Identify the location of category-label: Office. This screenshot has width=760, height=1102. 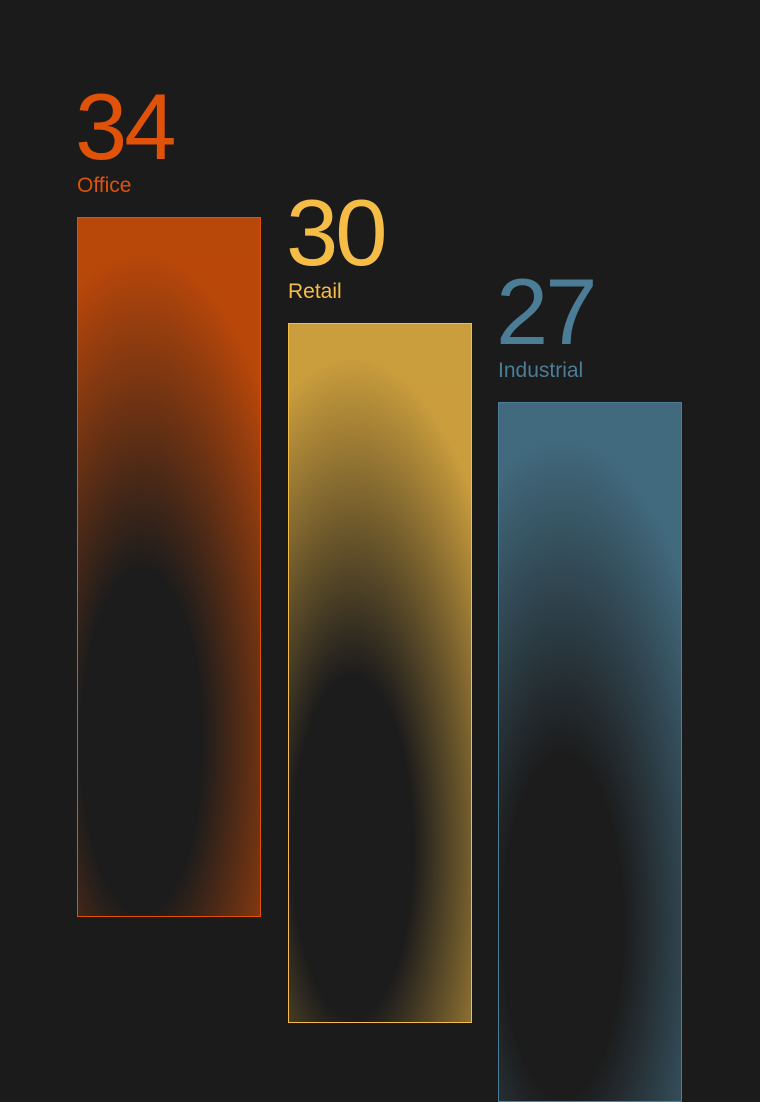
(104, 186).